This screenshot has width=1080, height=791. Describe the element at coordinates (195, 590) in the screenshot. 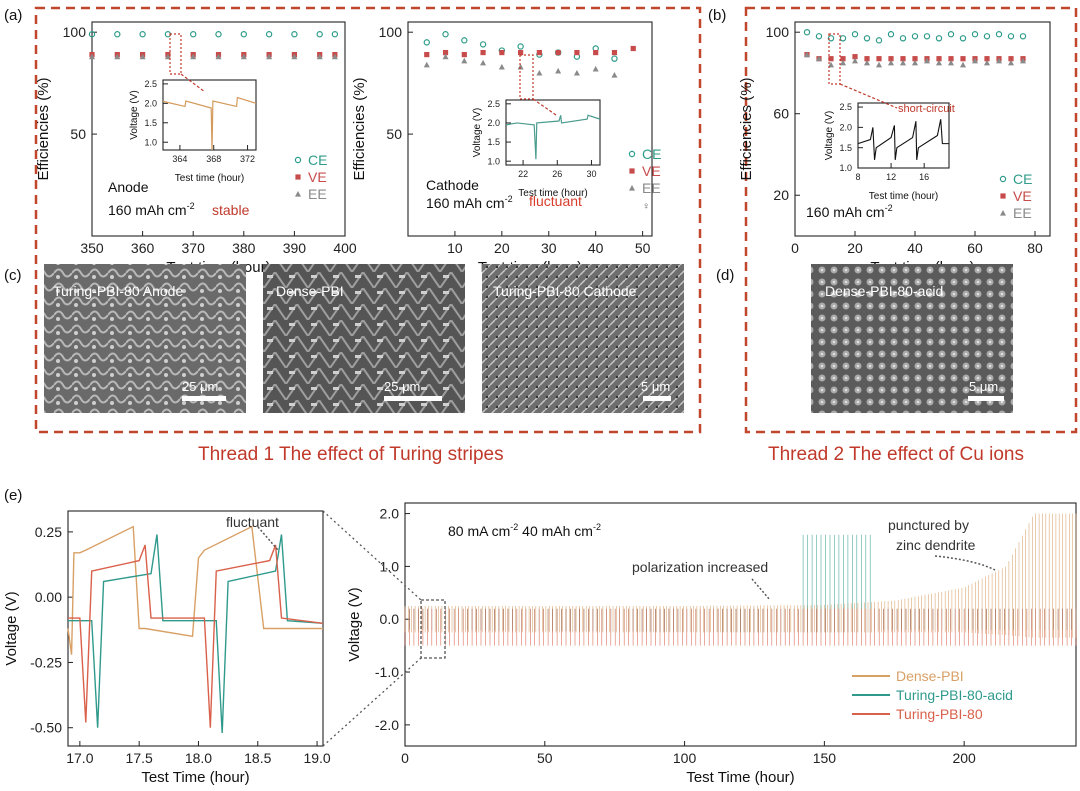

I see `e-left-series-dense-pbi` at that location.